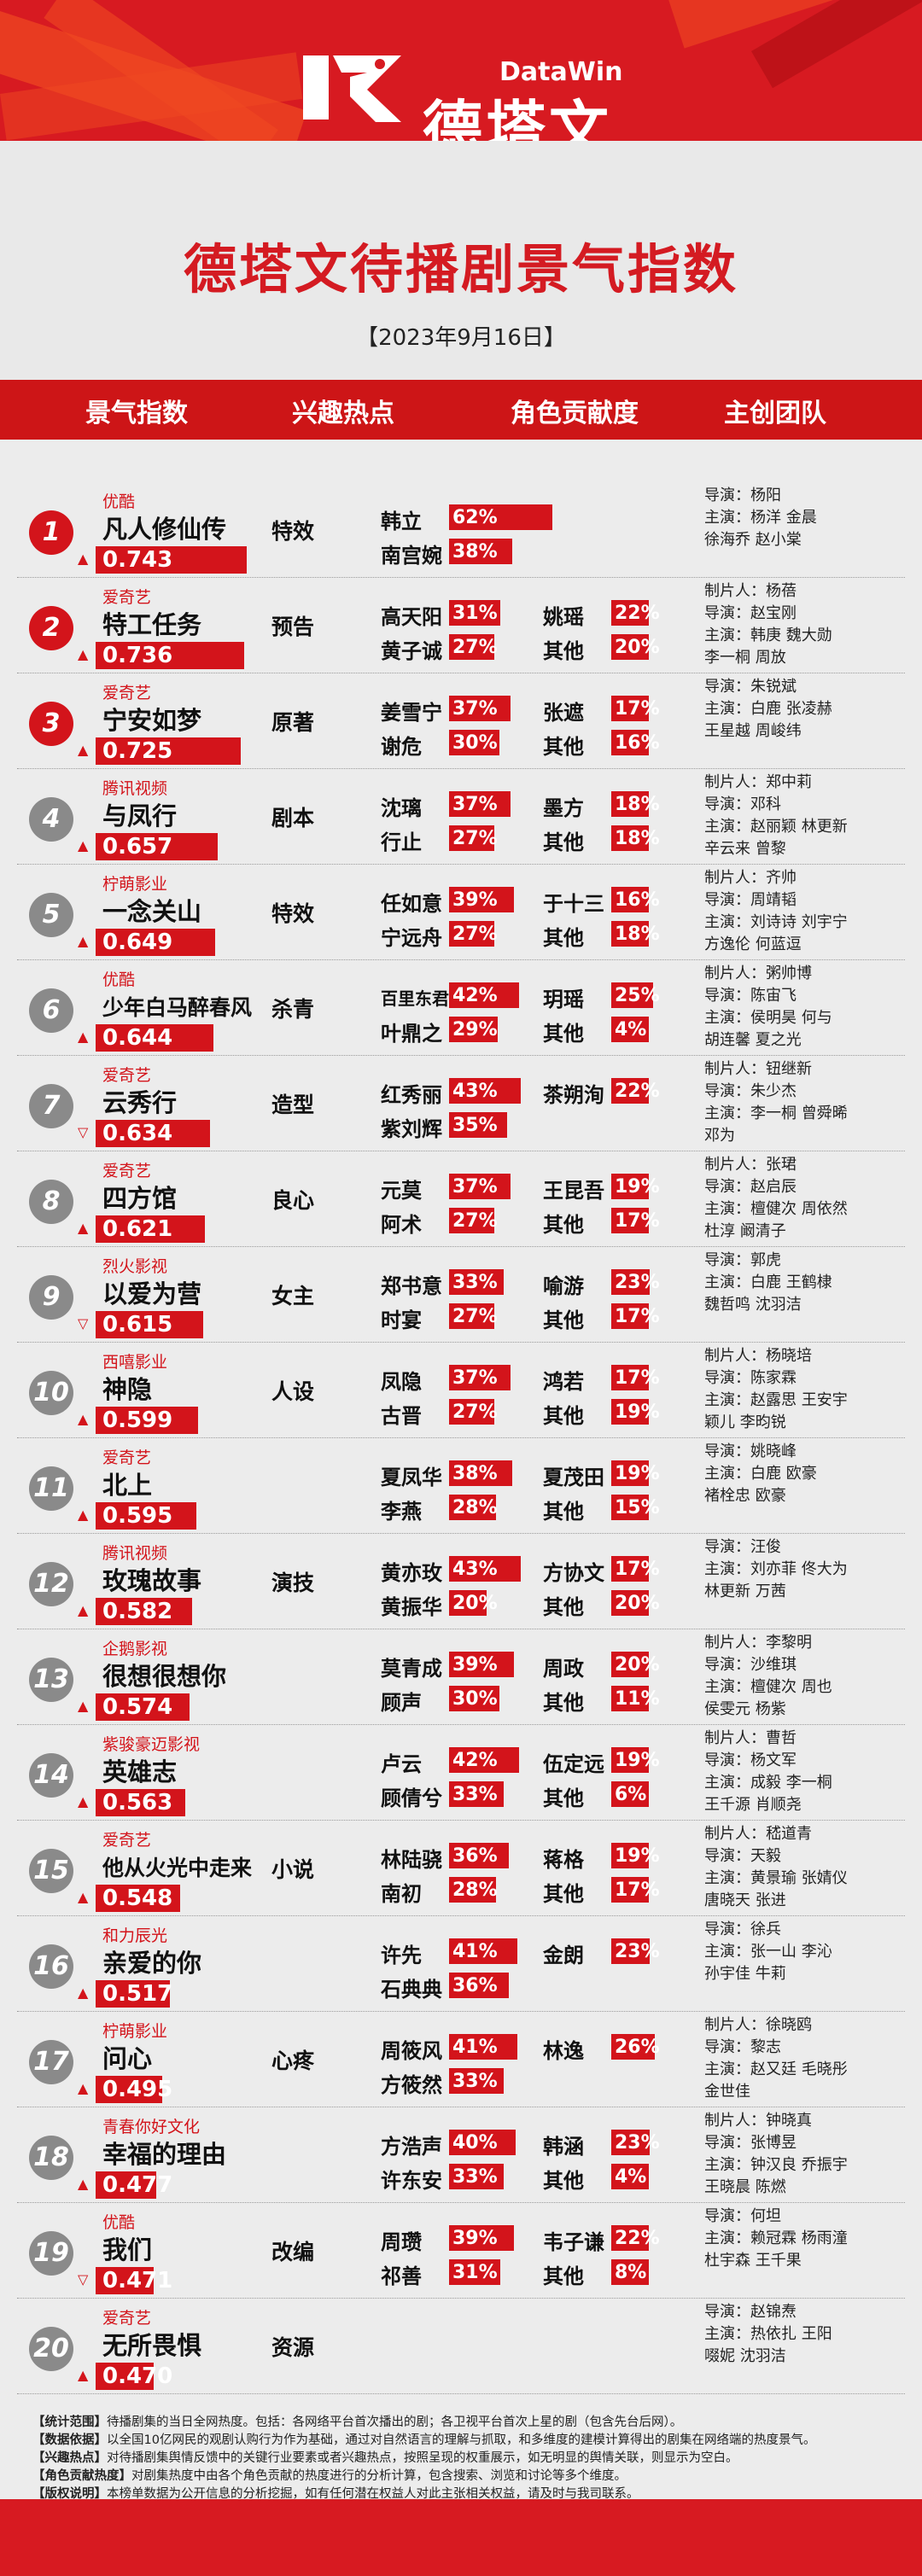 The height and width of the screenshot is (2576, 922). I want to click on role-pct: 39%, so click(475, 2238).